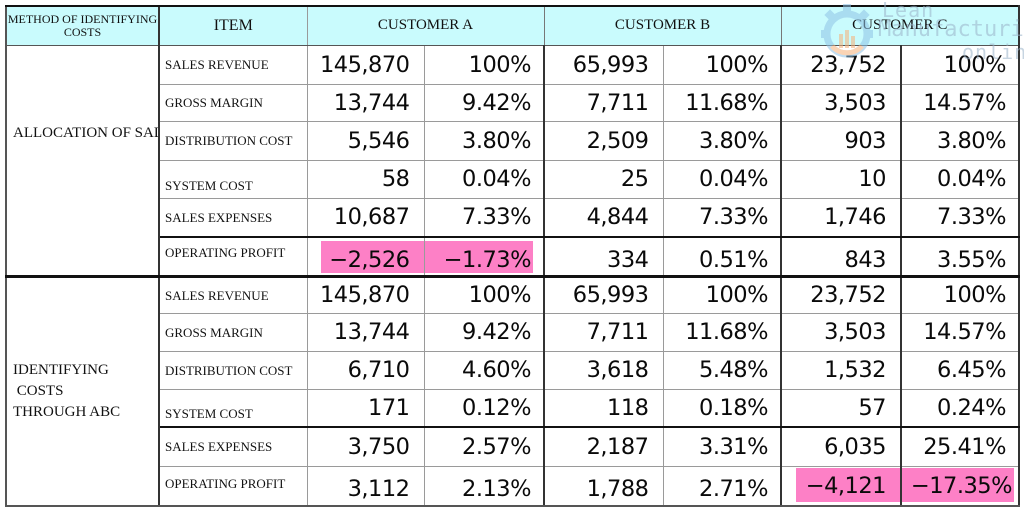  I want to click on customer-a-percent: 2.57%, so click(484, 446).